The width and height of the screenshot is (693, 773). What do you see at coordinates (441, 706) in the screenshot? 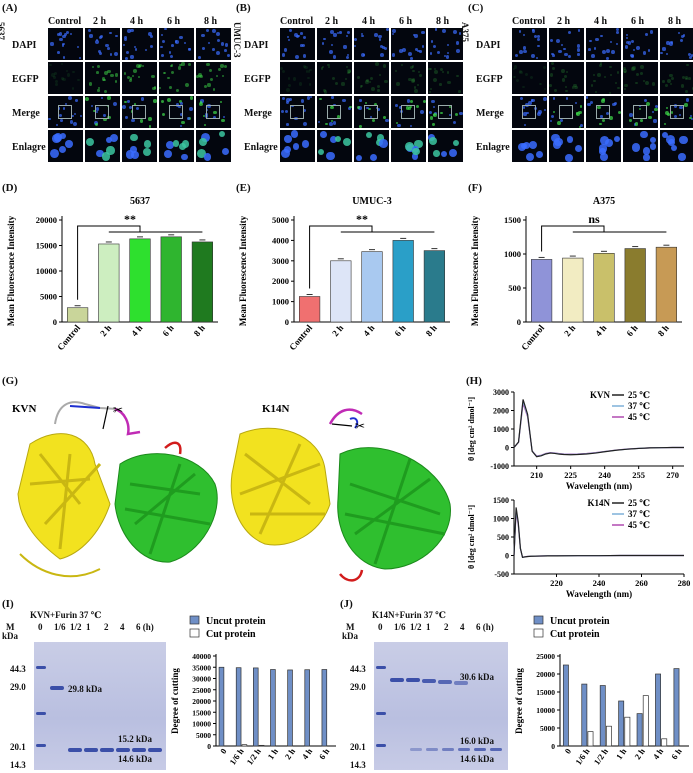
I see `gel-j-image` at bounding box center [441, 706].